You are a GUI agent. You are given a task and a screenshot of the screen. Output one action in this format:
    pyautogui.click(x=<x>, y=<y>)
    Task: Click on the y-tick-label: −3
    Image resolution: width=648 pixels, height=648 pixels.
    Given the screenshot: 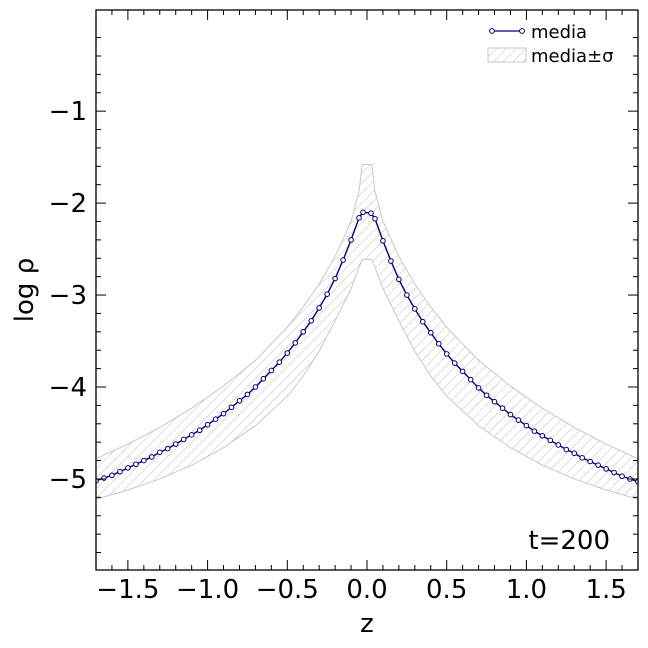 What is the action you would take?
    pyautogui.click(x=68, y=296)
    